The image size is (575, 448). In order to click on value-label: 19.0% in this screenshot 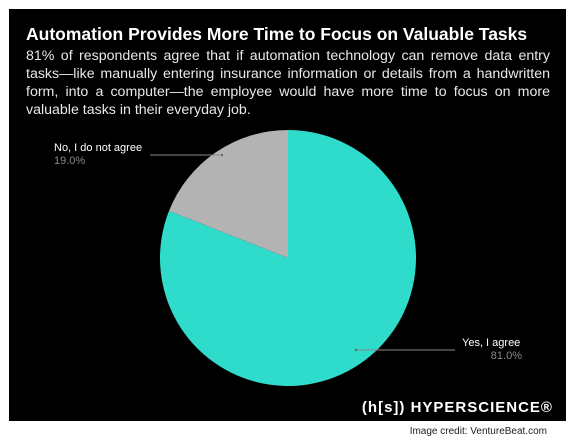, I will do `click(69, 161)`.